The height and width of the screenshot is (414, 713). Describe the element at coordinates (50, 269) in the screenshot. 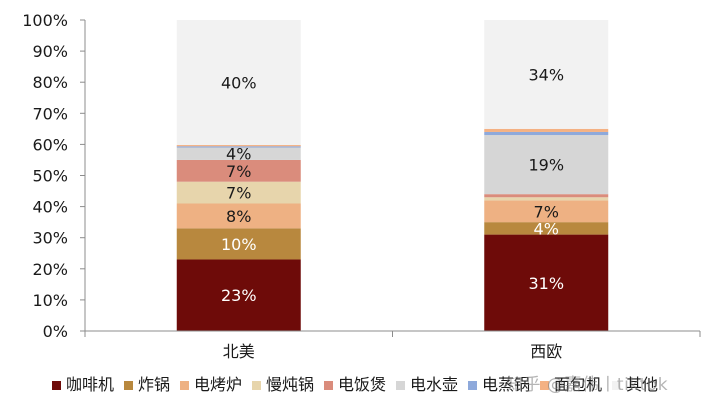

I see `y-tick-label: 20%` at that location.